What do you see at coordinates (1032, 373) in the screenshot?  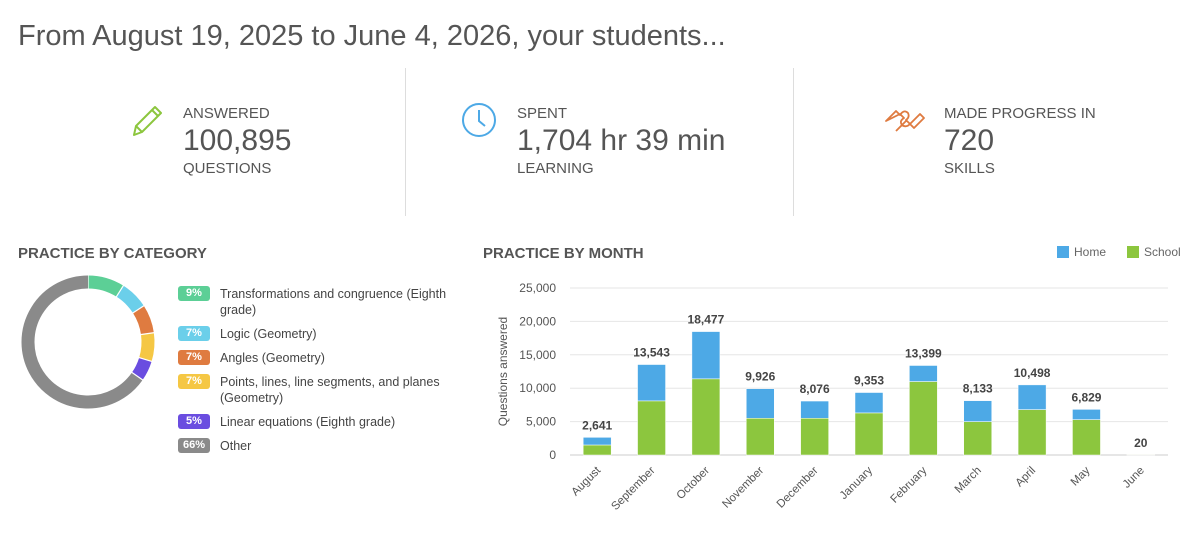 I see `total-label: 10,498` at bounding box center [1032, 373].